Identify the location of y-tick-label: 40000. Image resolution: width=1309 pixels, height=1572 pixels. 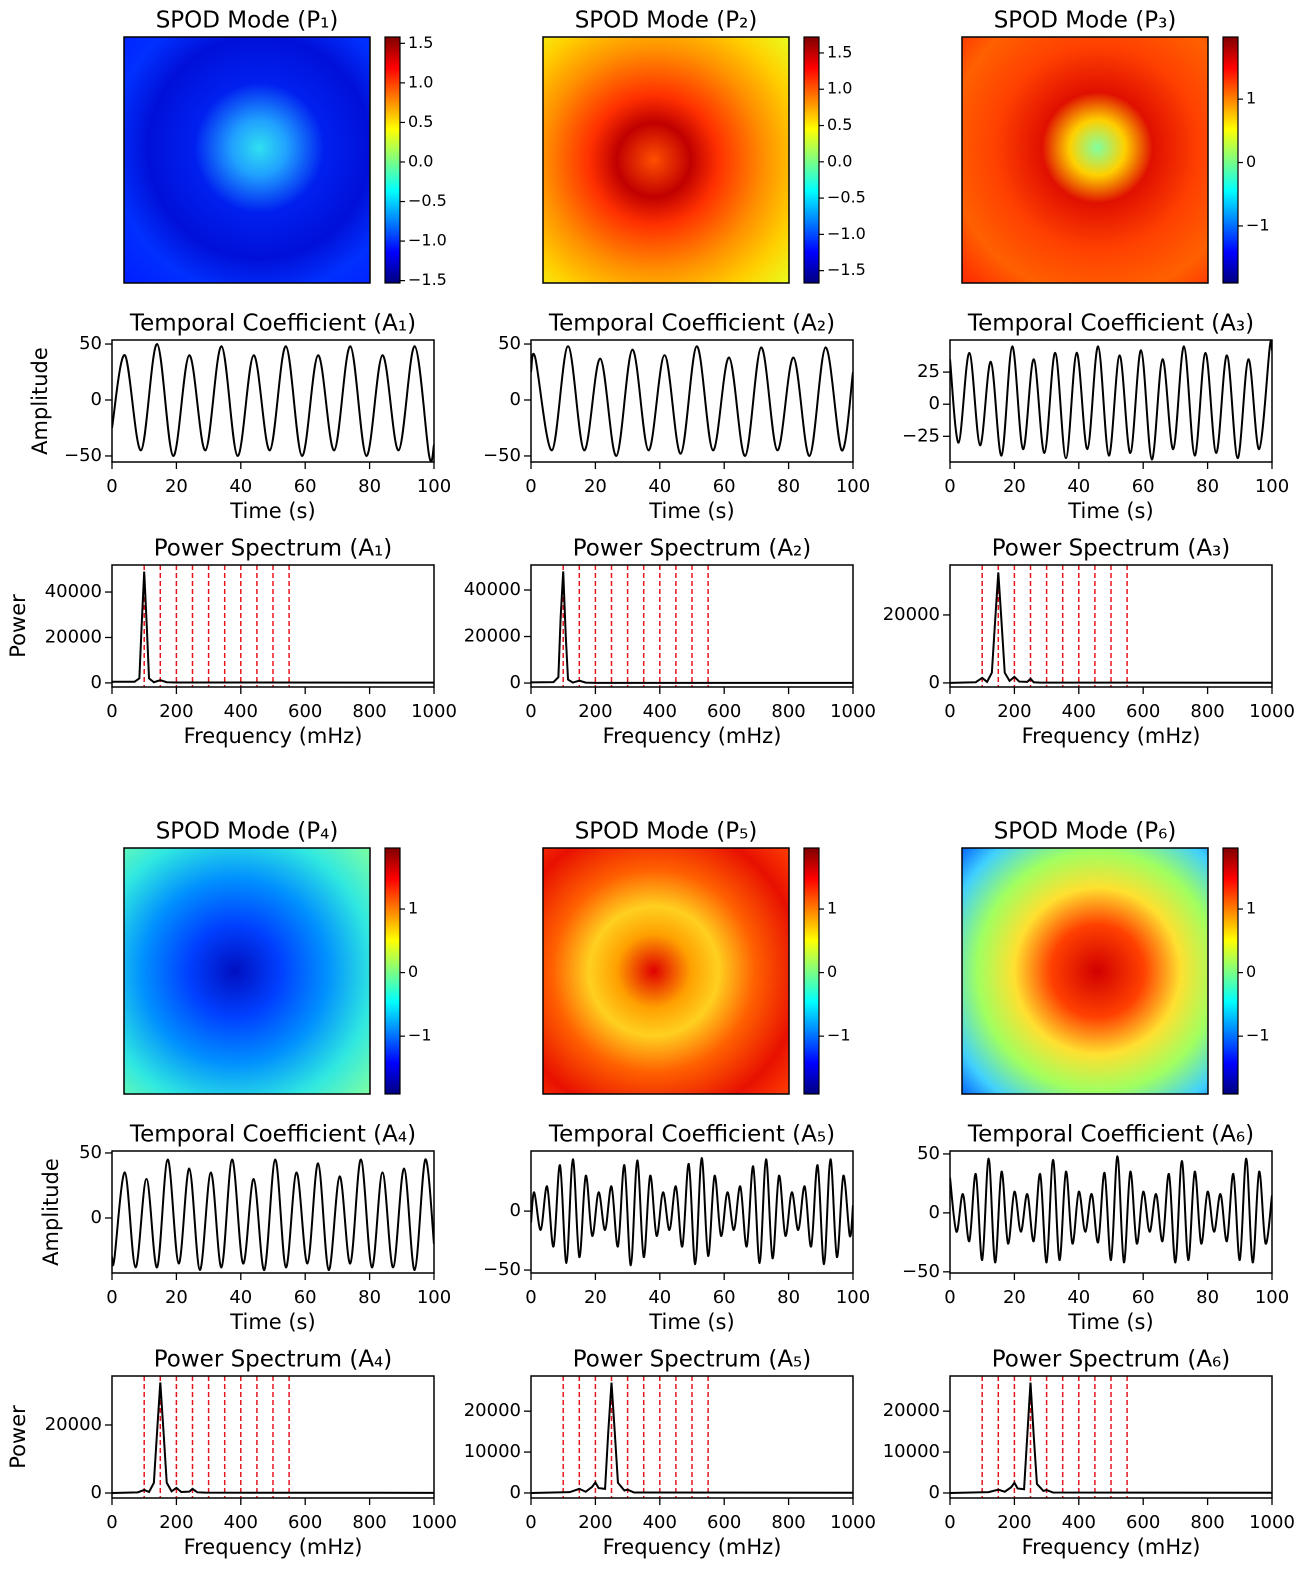
(492, 589).